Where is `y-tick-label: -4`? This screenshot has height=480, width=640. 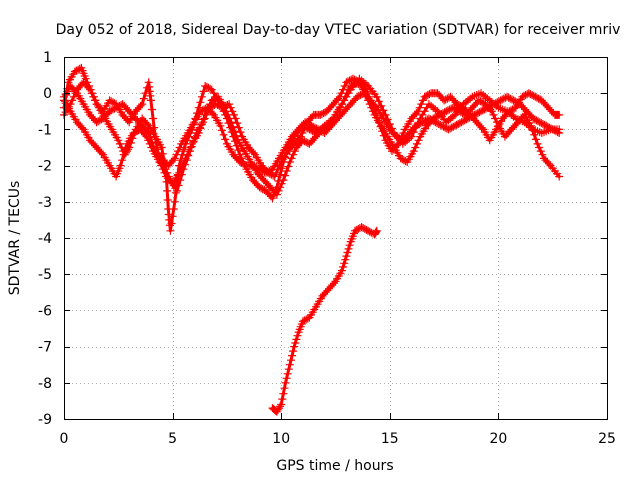
y-tick-label: -4 is located at coordinates (45, 239).